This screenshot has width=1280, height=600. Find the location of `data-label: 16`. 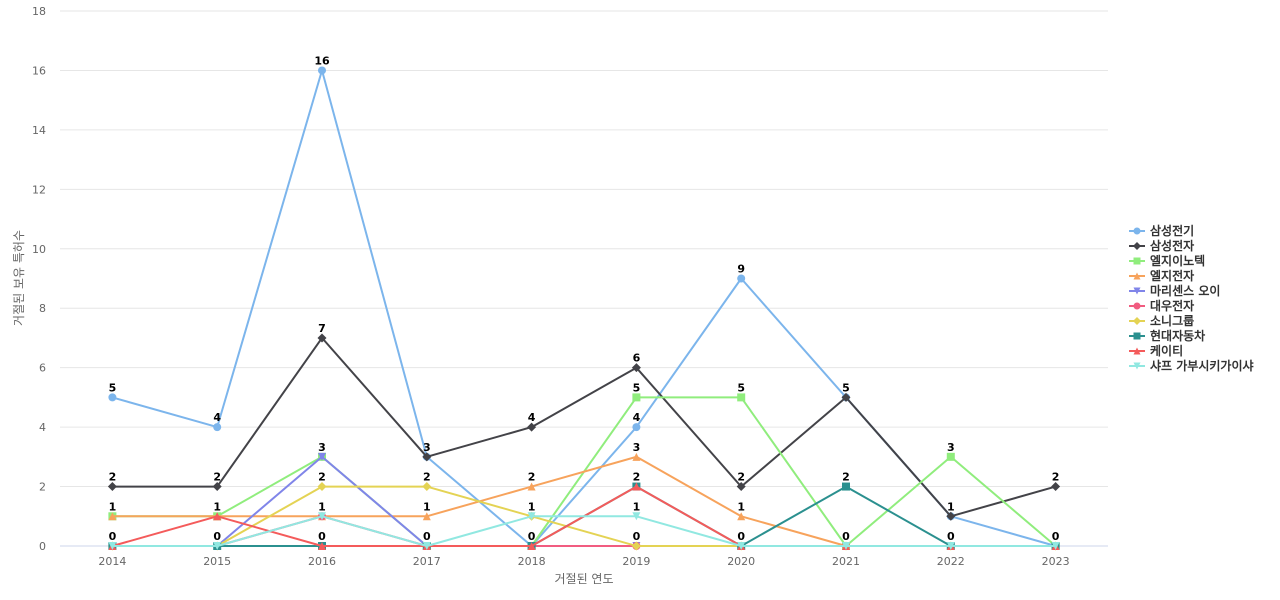

data-label: 16 is located at coordinates (322, 60).